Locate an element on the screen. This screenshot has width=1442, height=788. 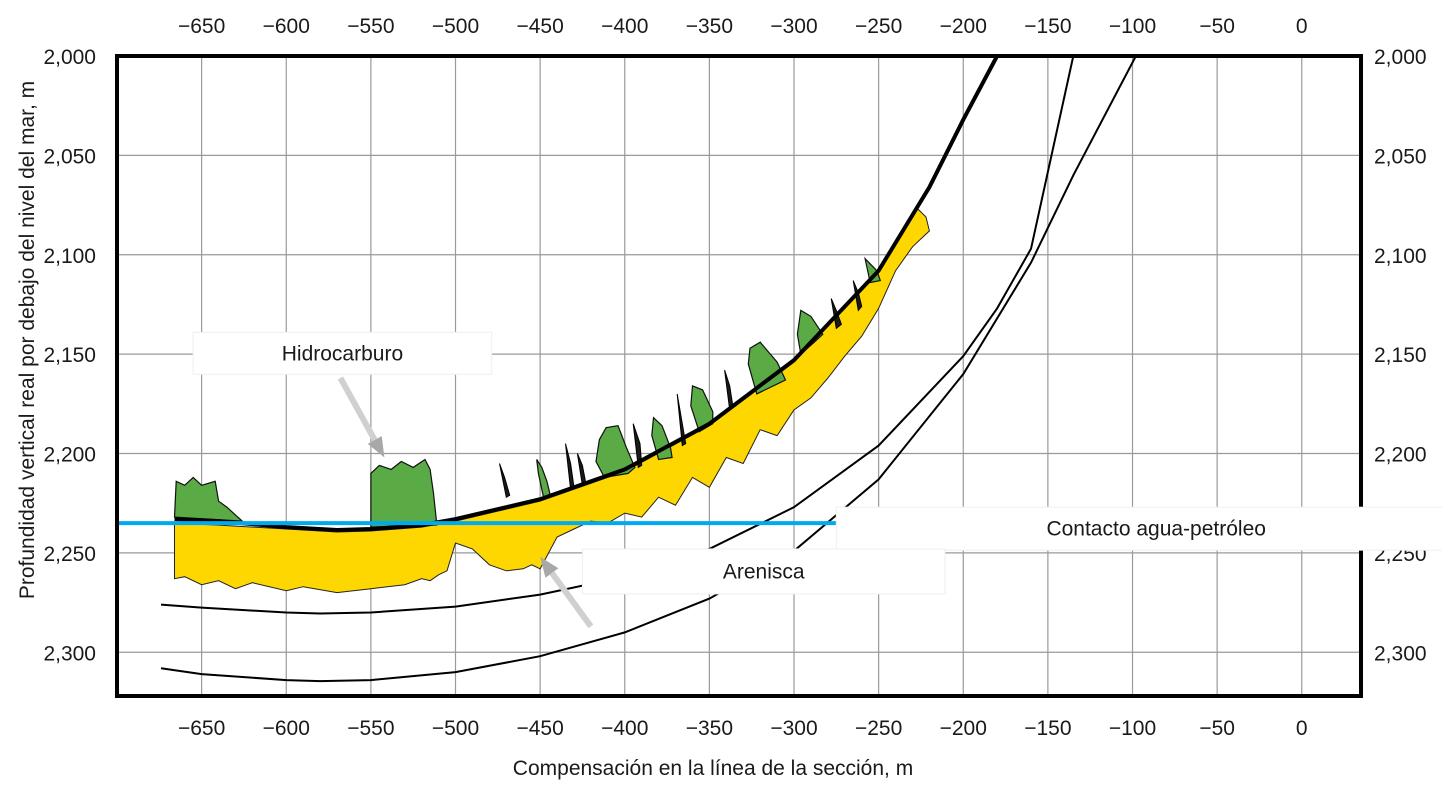
x-tick-label-top: −50 is located at coordinates (1217, 26).